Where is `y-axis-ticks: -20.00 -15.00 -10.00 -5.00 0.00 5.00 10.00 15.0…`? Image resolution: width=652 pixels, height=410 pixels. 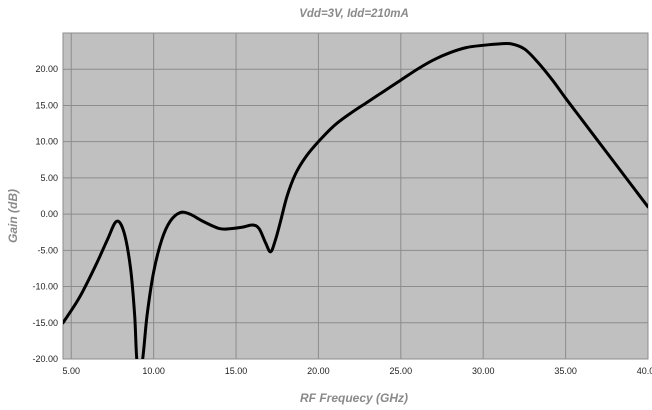
y-axis-ticks: -20.00 -15.00 -10.00 -5.00 0.00 5.00 10.00 15.0… is located at coordinates (45, 214).